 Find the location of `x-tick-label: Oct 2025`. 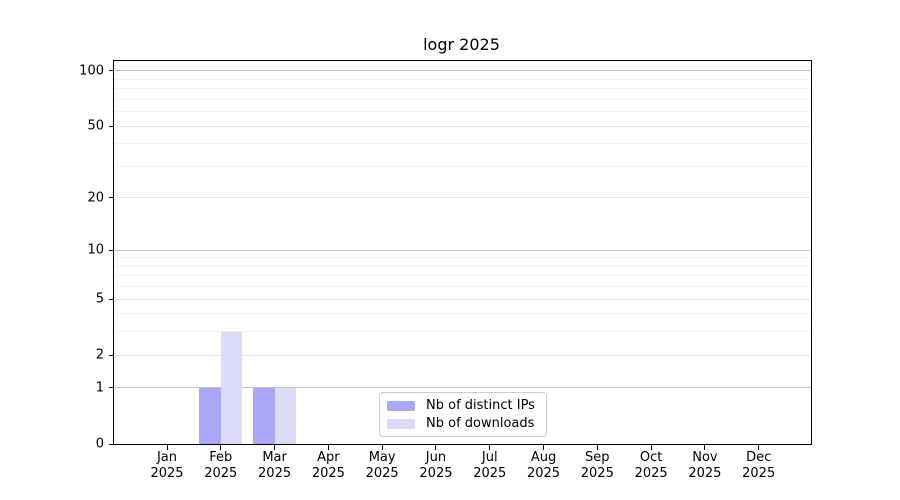

x-tick-label: Oct 2025 is located at coordinates (651, 466).